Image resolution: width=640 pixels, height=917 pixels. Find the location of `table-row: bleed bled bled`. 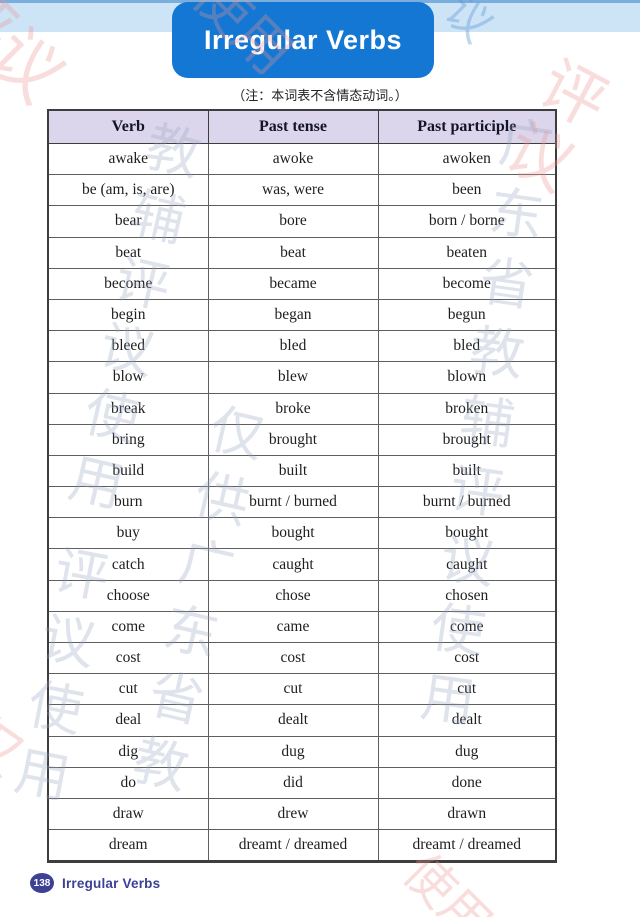

table-row: bleed bled bled is located at coordinates (302, 346).